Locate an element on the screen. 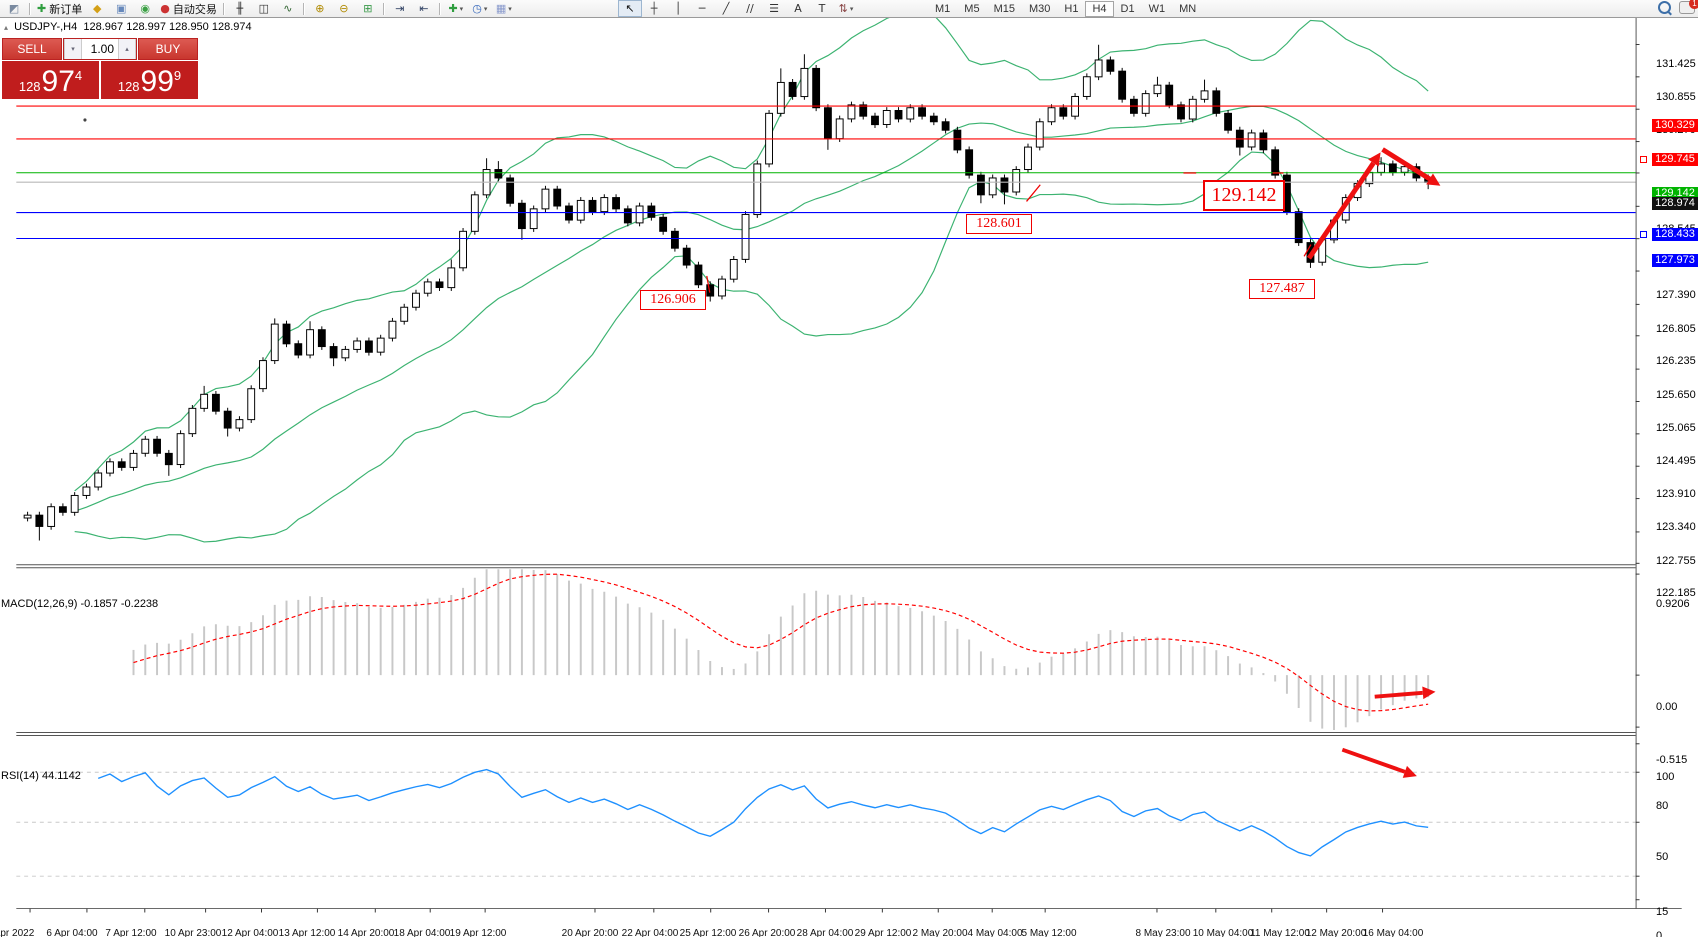 The image size is (1698, 937). sell-button: SELL is located at coordinates (32, 49).